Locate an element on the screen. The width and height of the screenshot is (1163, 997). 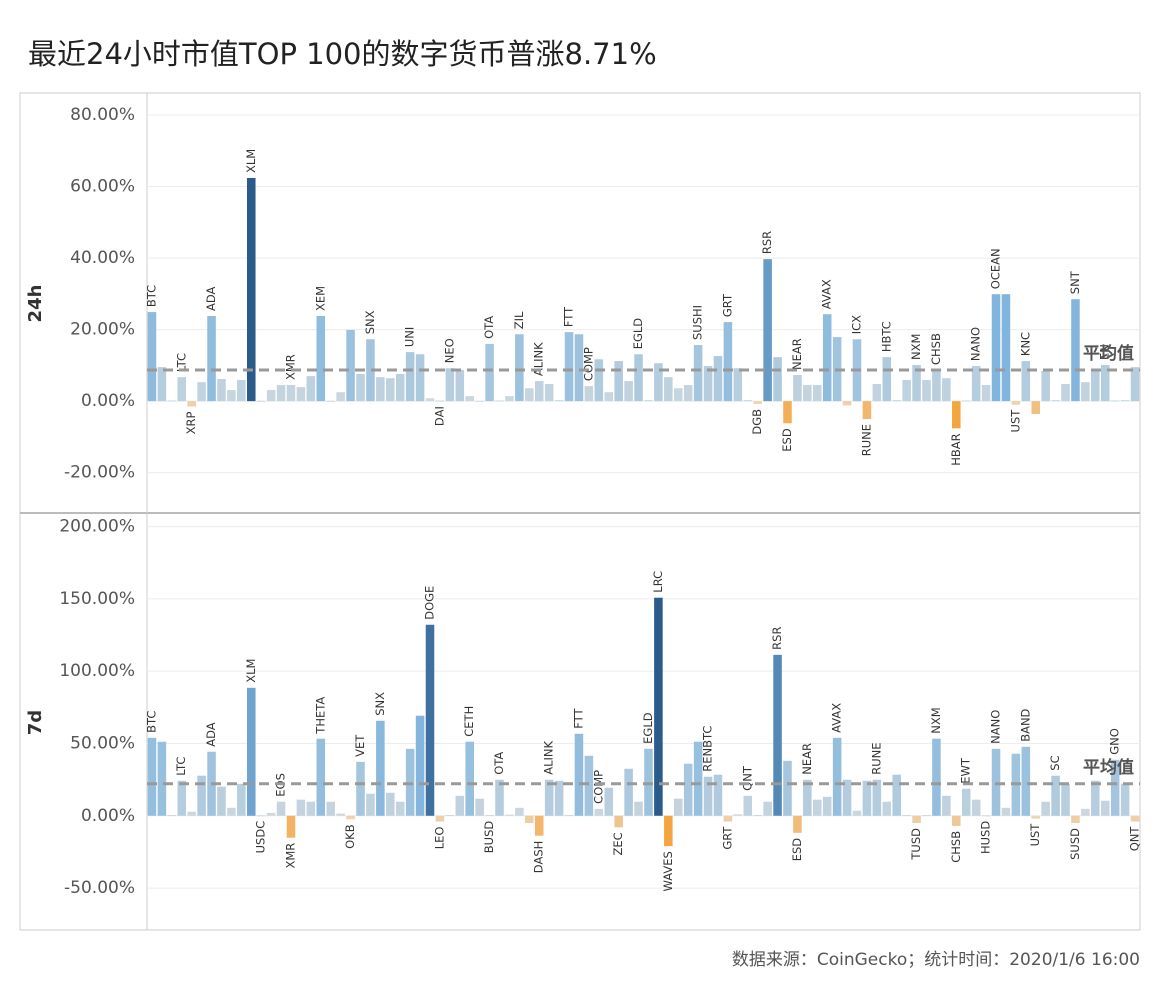
bar-label: TUSD is located at coordinates (916, 844).